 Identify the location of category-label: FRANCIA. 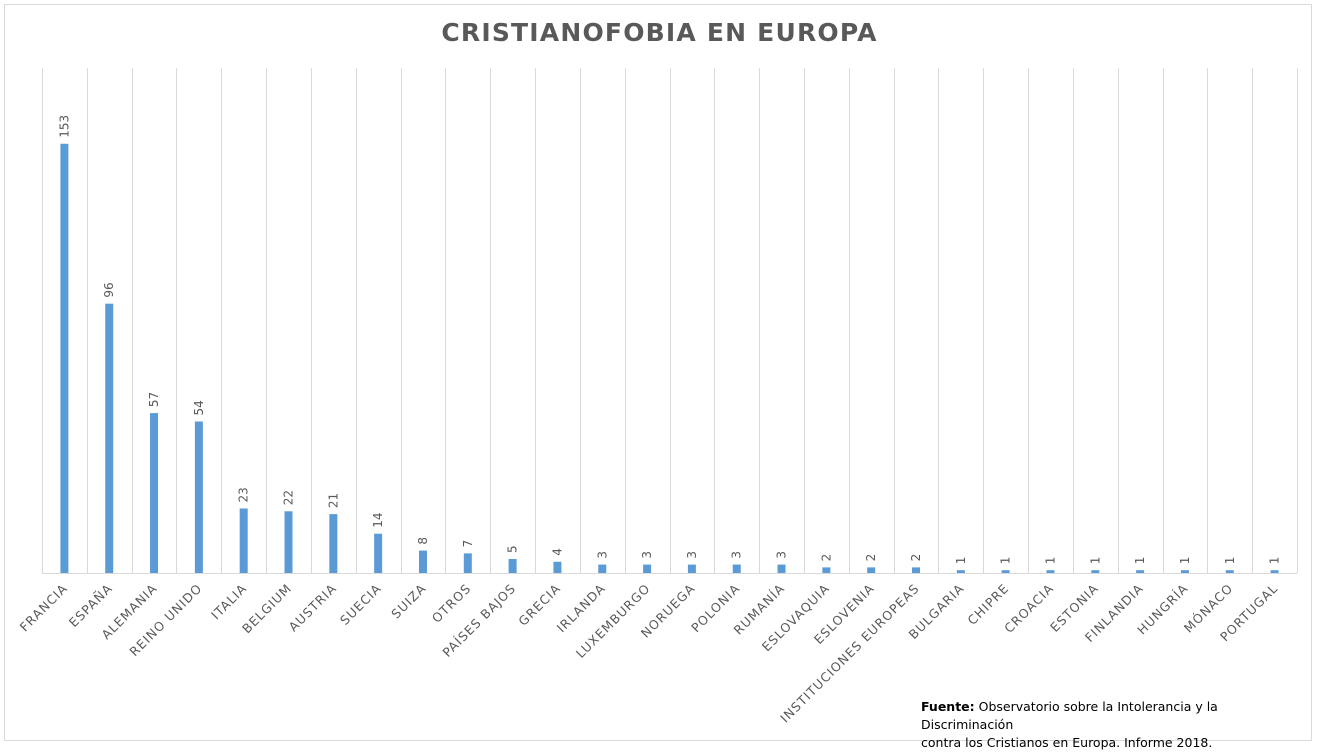
(44, 608).